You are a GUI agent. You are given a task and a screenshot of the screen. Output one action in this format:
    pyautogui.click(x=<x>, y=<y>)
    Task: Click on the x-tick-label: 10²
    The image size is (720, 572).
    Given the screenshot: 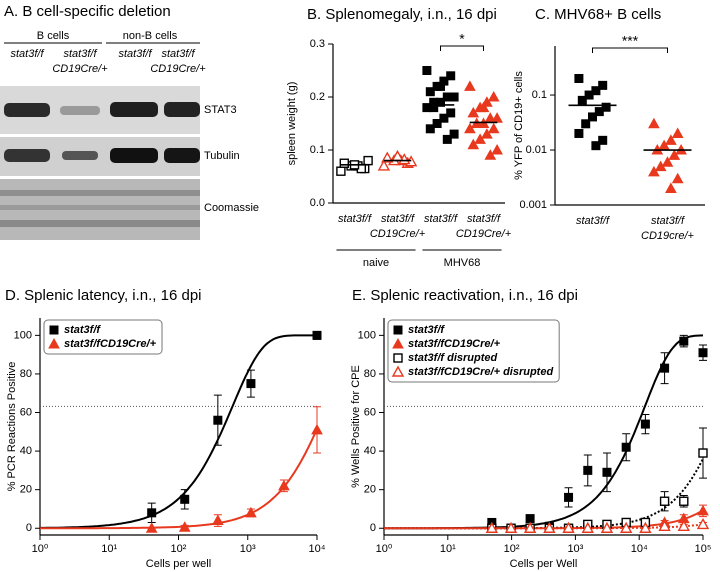 What is the action you would take?
    pyautogui.click(x=179, y=549)
    